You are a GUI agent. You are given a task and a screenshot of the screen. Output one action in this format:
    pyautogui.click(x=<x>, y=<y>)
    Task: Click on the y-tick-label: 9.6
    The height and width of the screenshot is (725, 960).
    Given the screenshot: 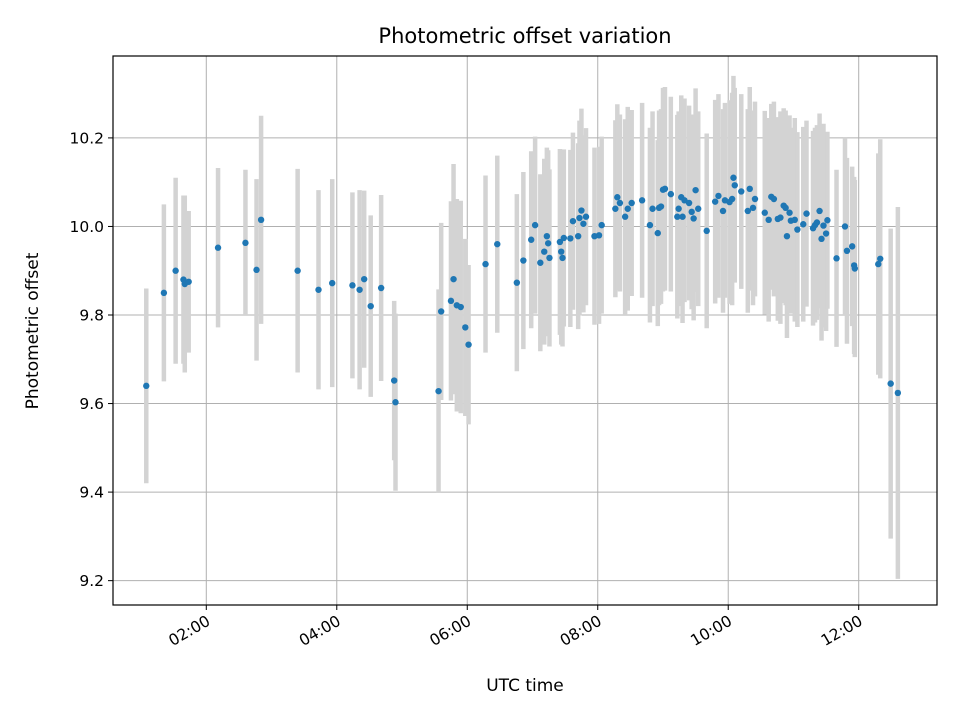 What is the action you would take?
    pyautogui.click(x=91, y=404)
    